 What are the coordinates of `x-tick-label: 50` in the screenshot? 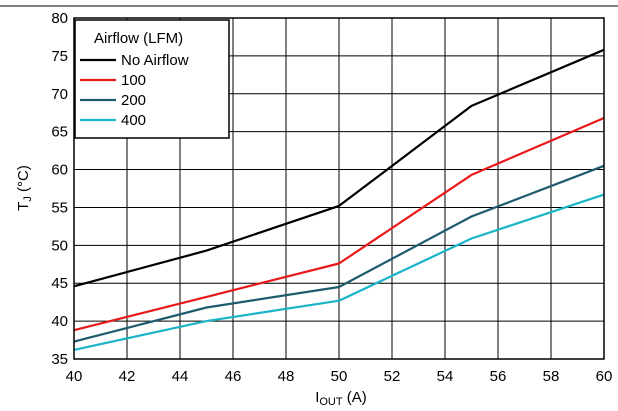 It's located at (339, 376).